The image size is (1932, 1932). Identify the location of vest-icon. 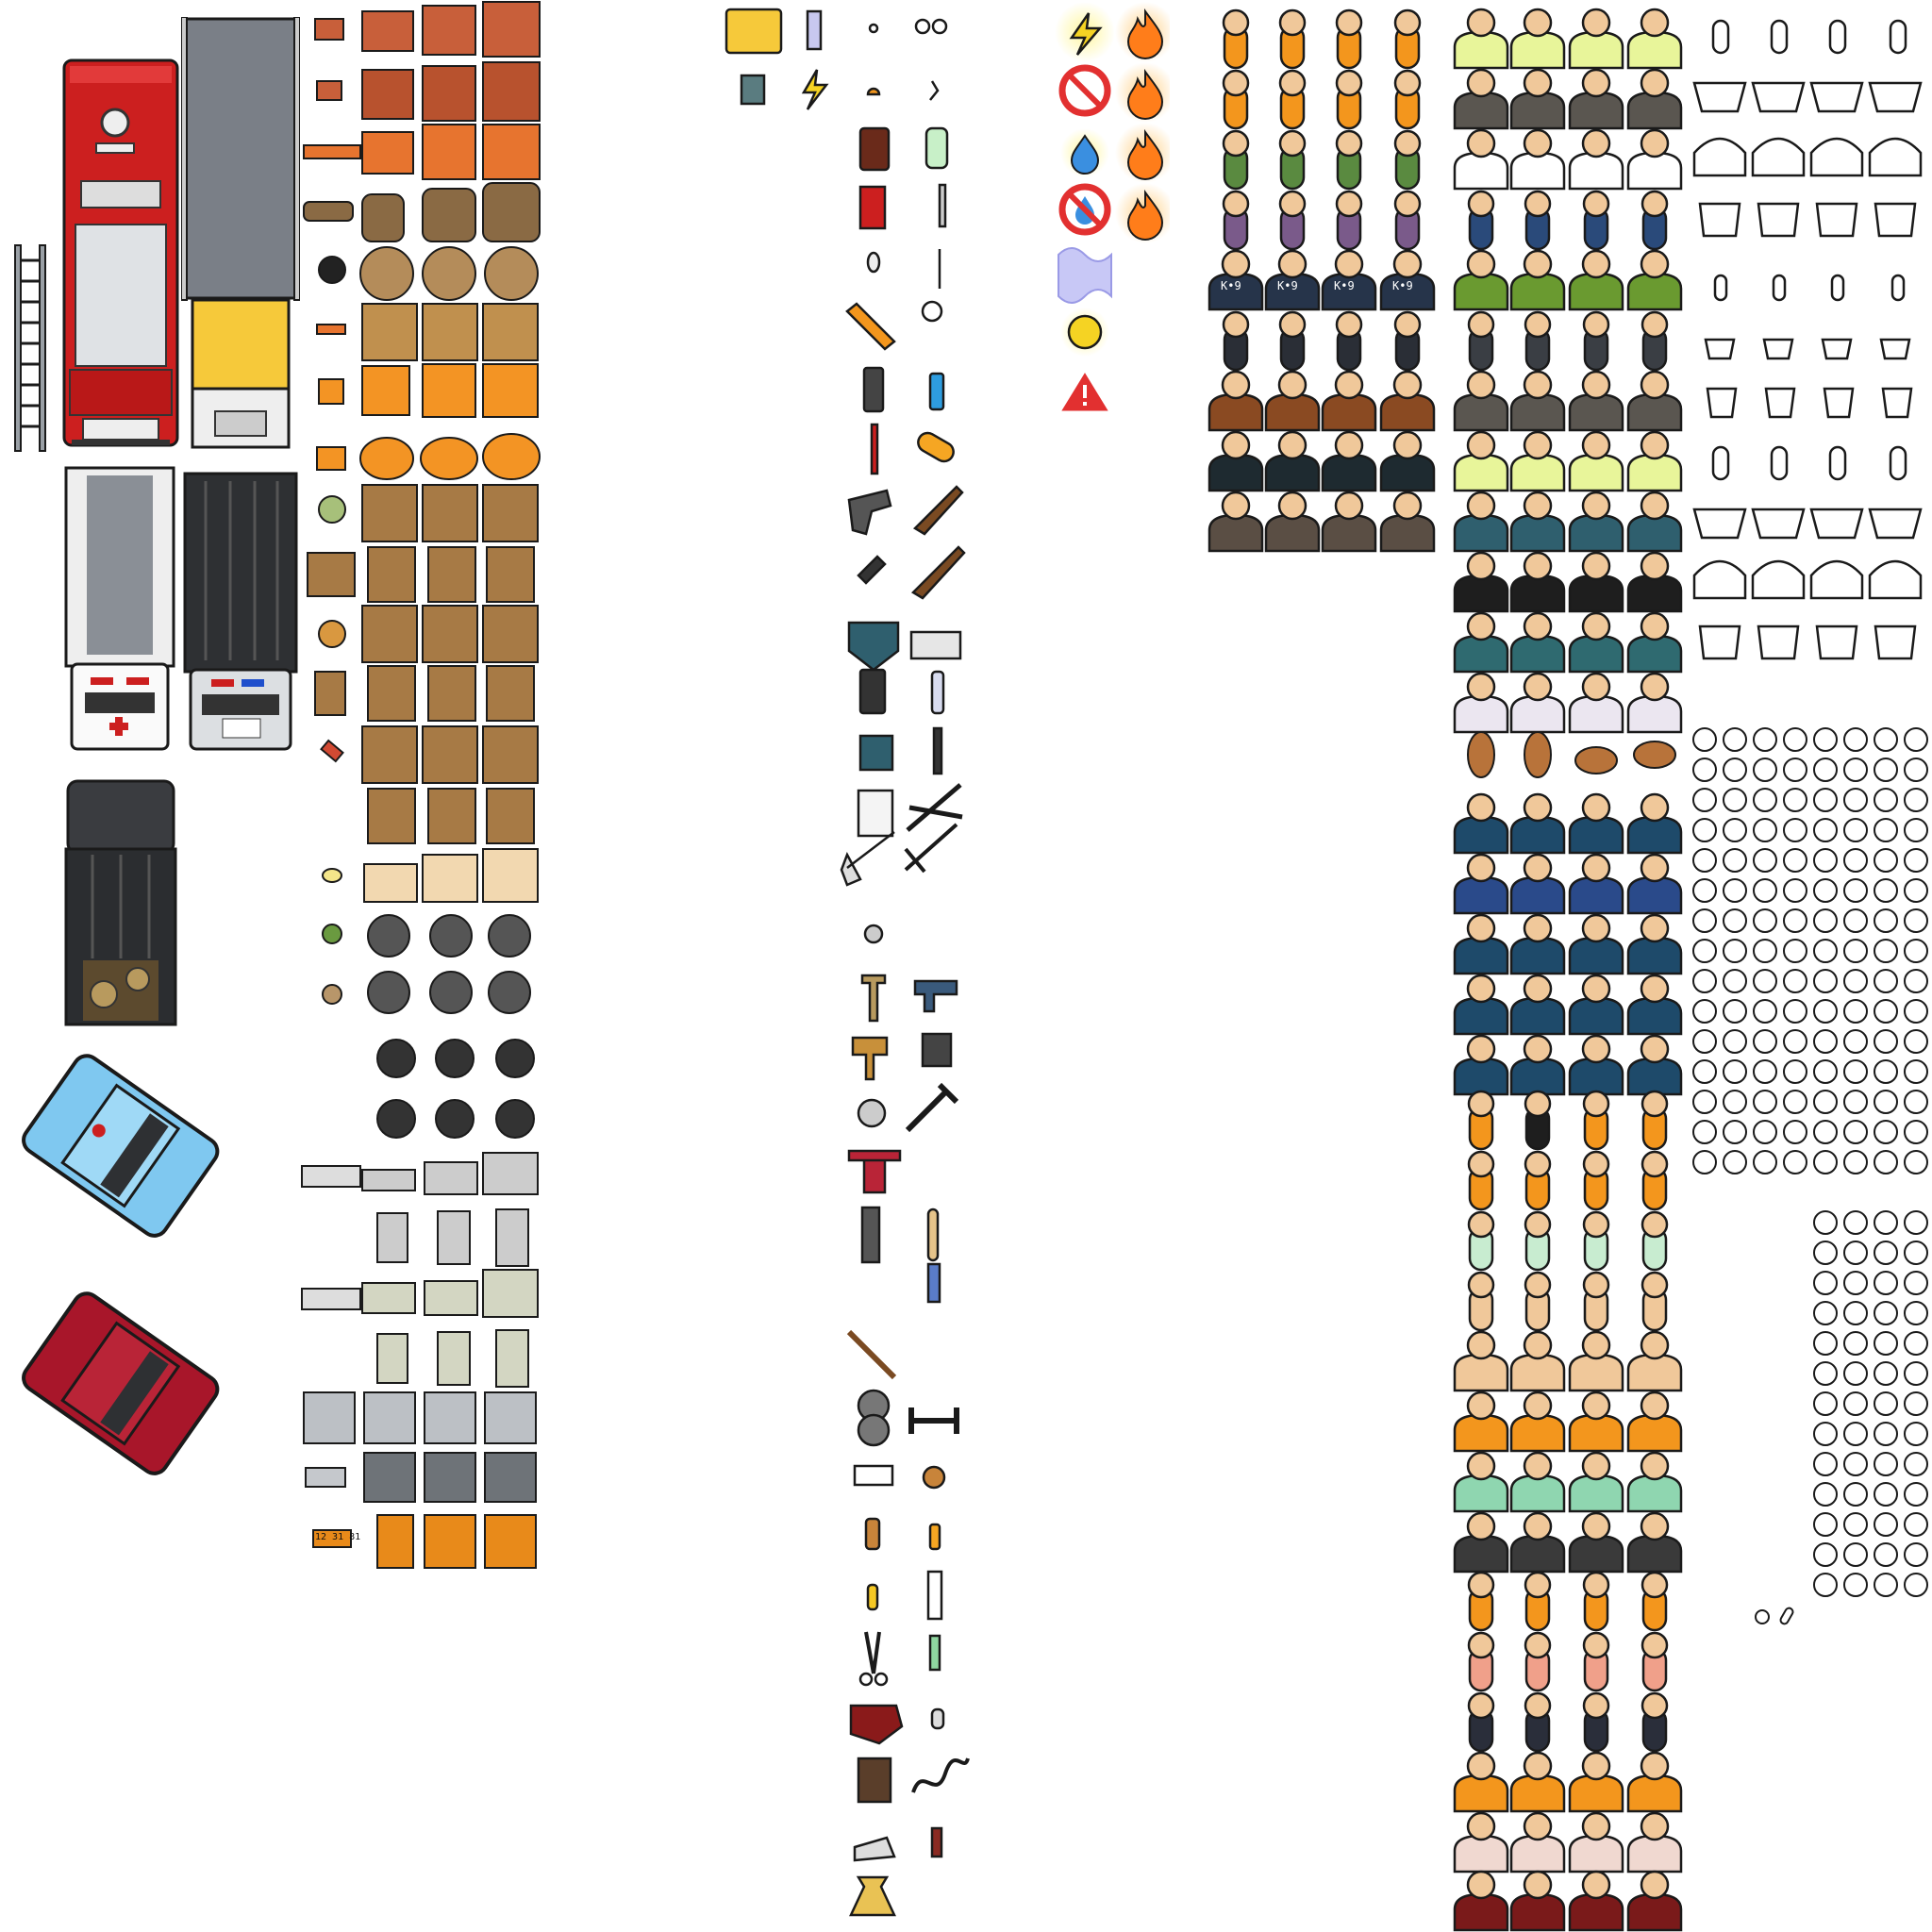
(873, 647).